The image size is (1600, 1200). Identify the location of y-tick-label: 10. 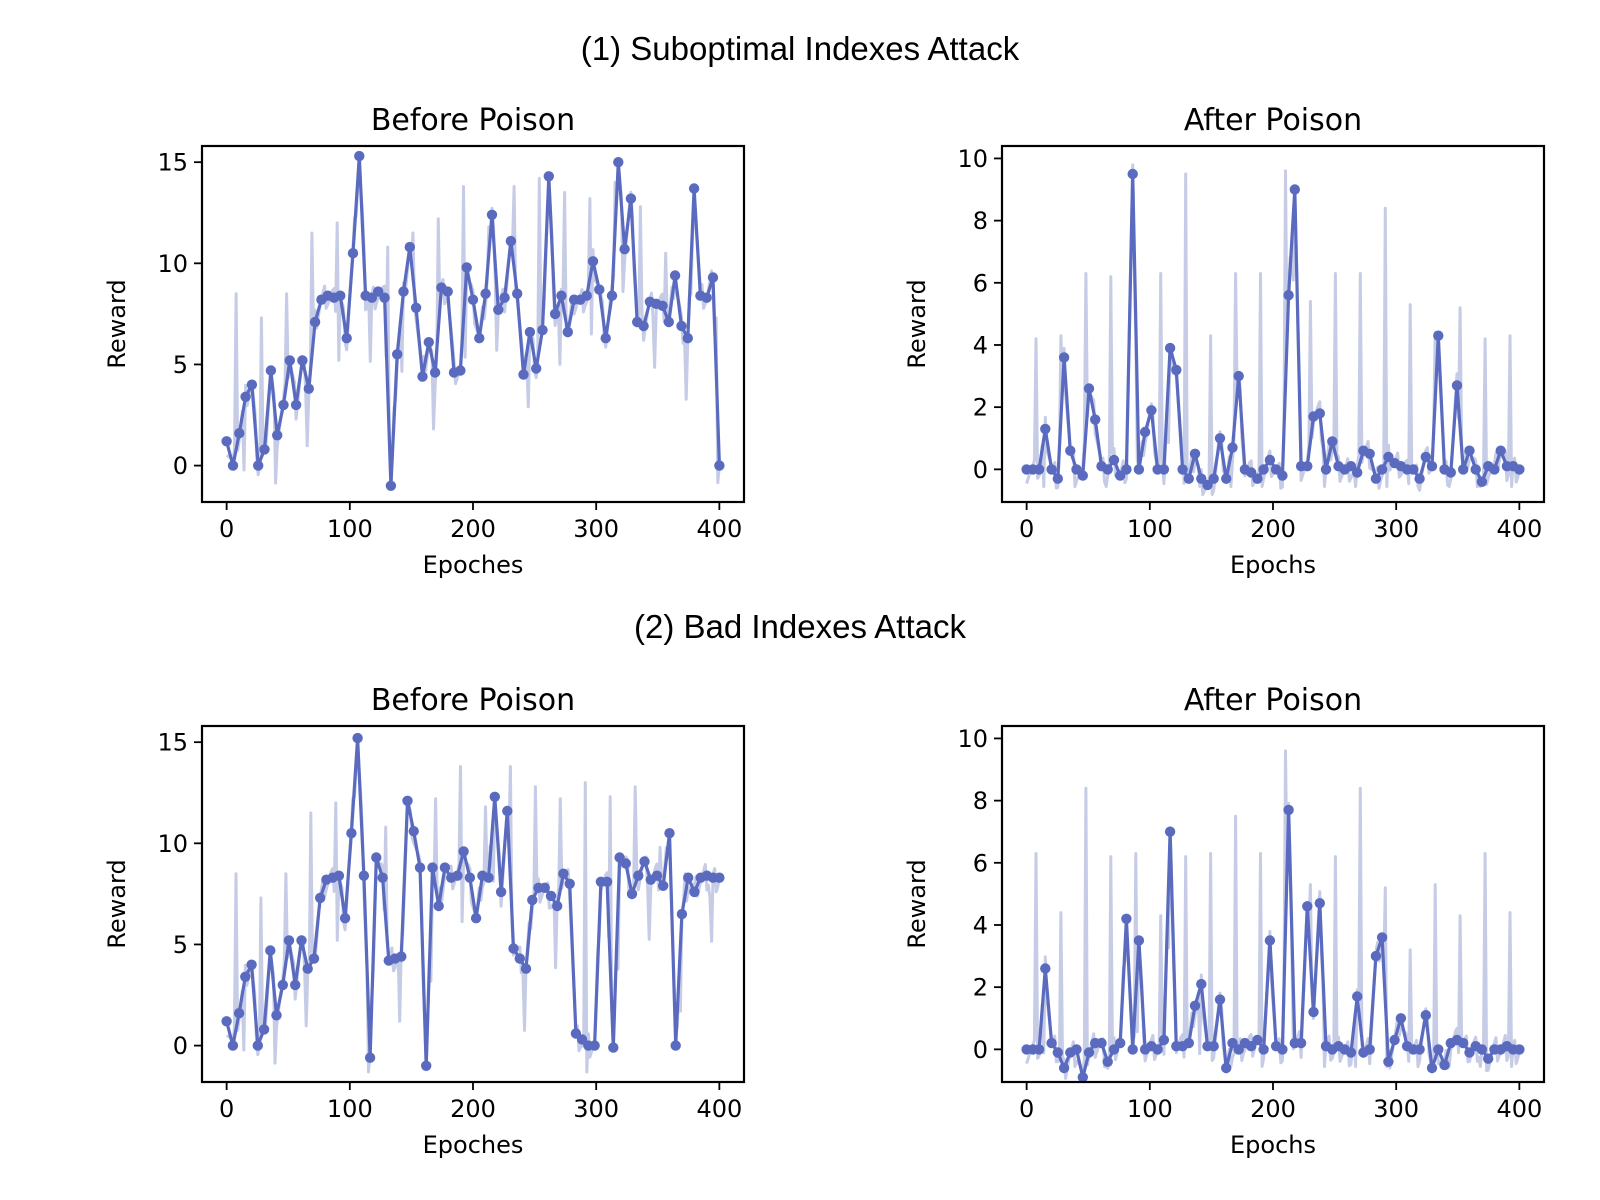
(172, 844).